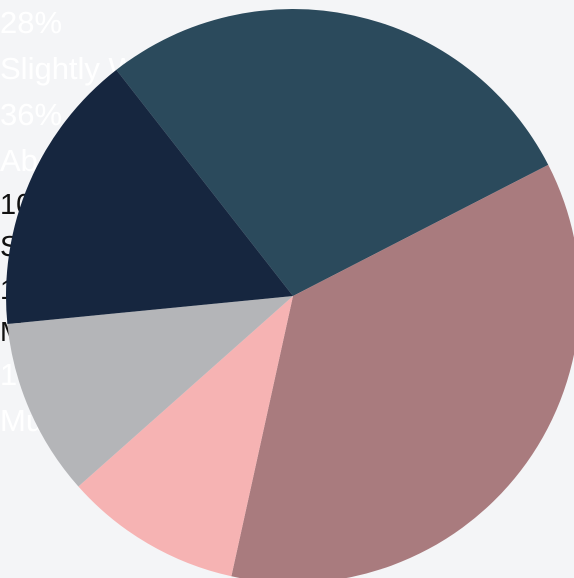 The height and width of the screenshot is (578, 574). What do you see at coordinates (31, 114) in the screenshot?
I see `slice-value-label: 36%` at bounding box center [31, 114].